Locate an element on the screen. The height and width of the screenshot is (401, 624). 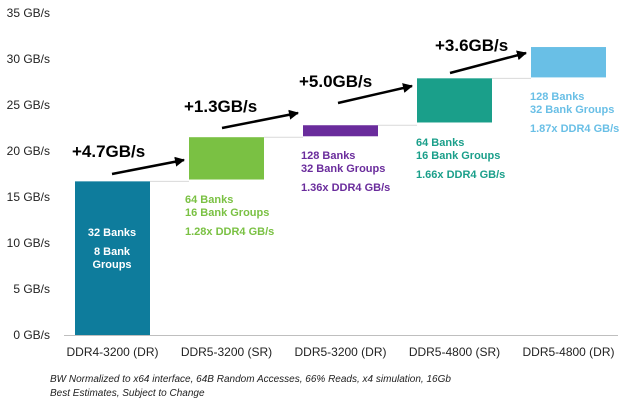
y-tick-label: 10 GB/s is located at coordinates (28, 243).